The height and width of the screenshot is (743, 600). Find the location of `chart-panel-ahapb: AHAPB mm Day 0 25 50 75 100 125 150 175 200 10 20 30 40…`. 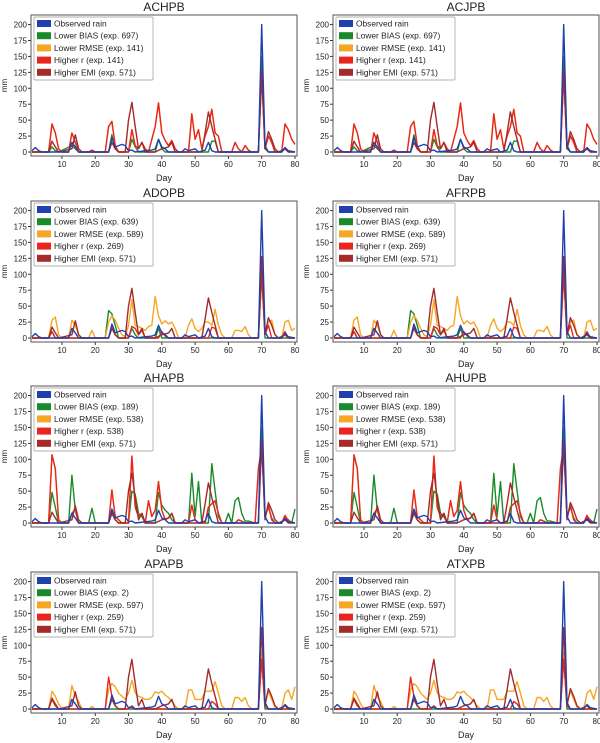

chart-panel-ahapb: AHAPB mm Day 0 25 50 75 100 125 150 175 200 10 20 30 40… is located at coordinates (150, 462).